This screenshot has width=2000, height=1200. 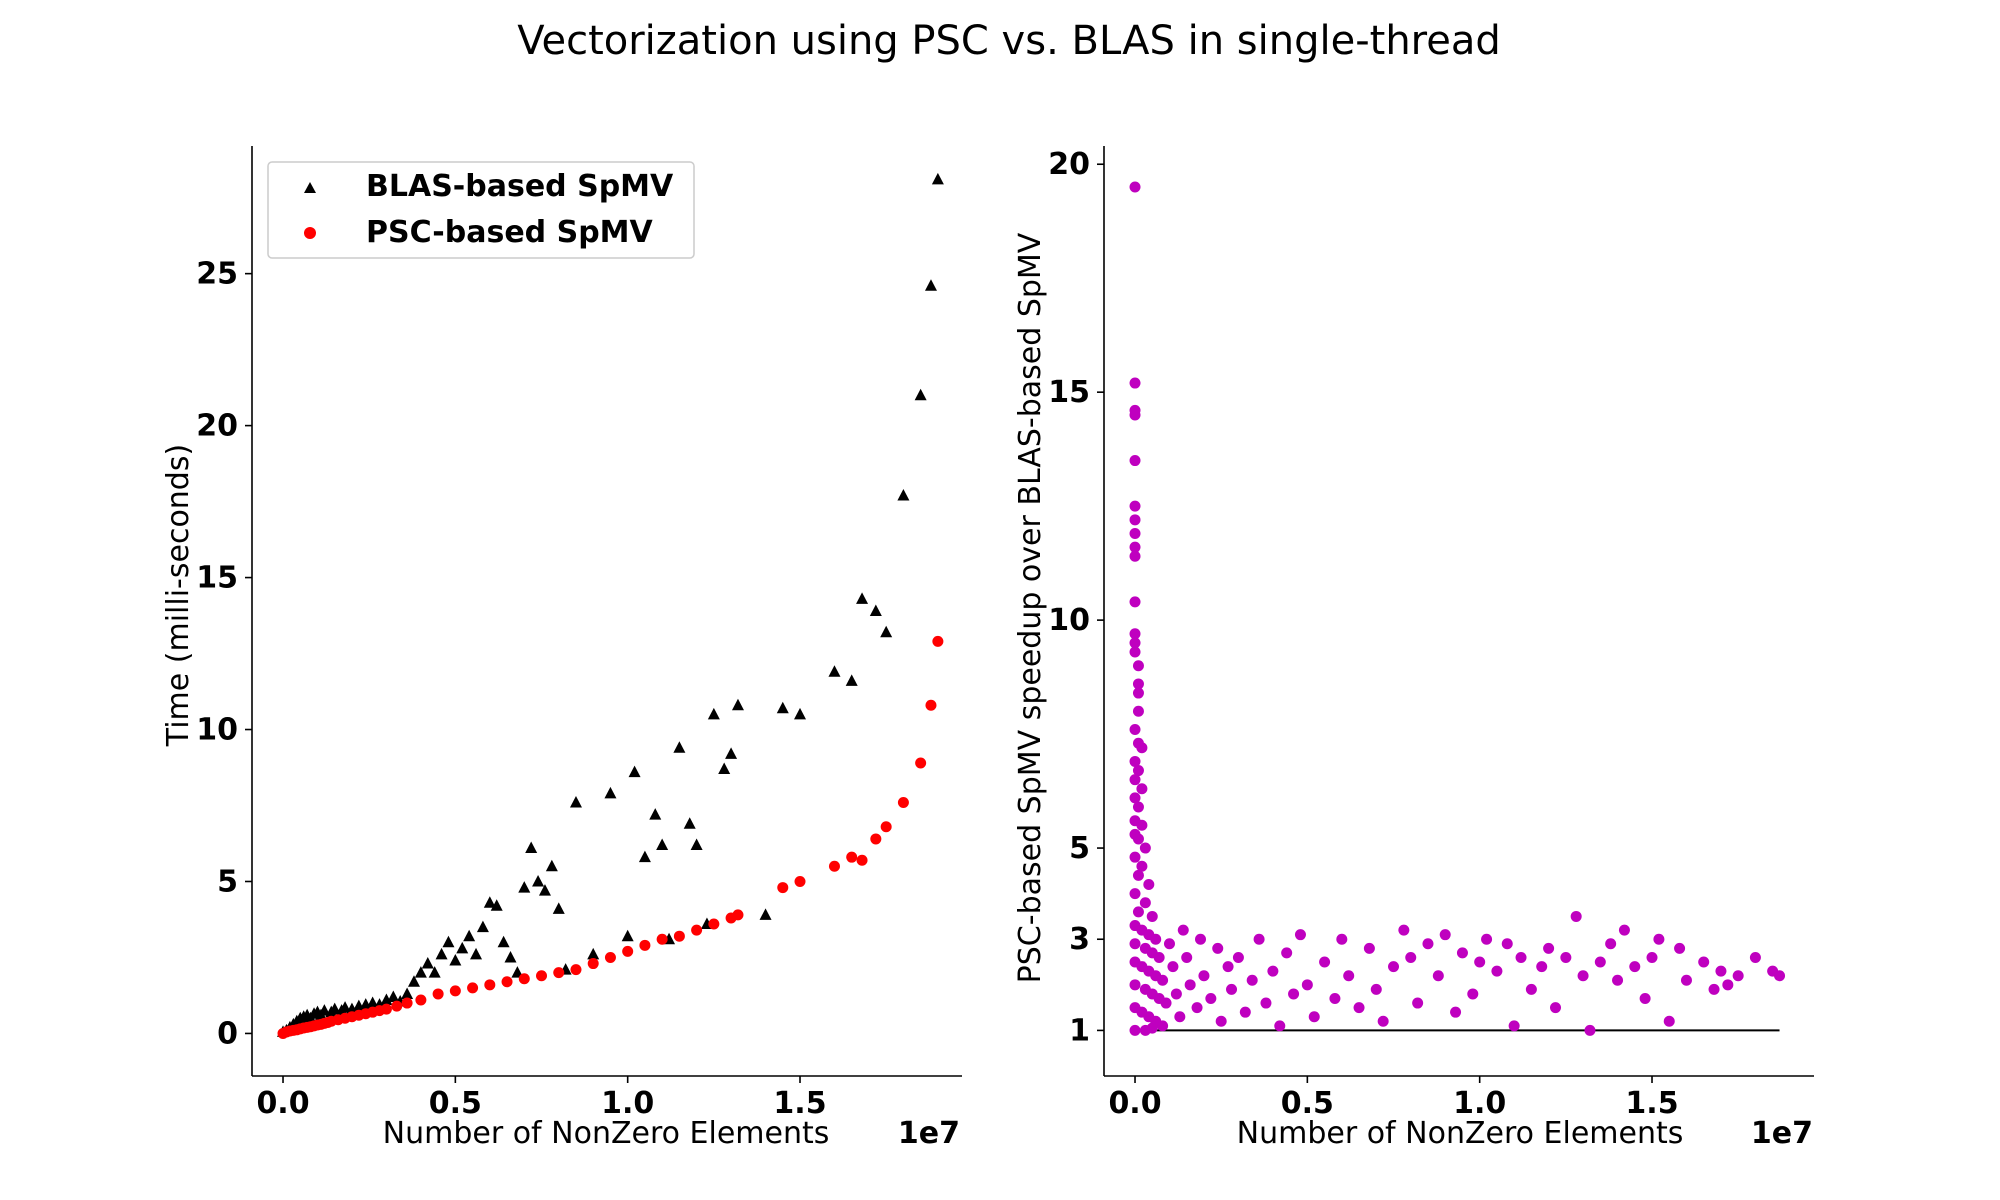 What do you see at coordinates (217, 274) in the screenshot?
I see `chart-time-y-tick-label: 25` at bounding box center [217, 274].